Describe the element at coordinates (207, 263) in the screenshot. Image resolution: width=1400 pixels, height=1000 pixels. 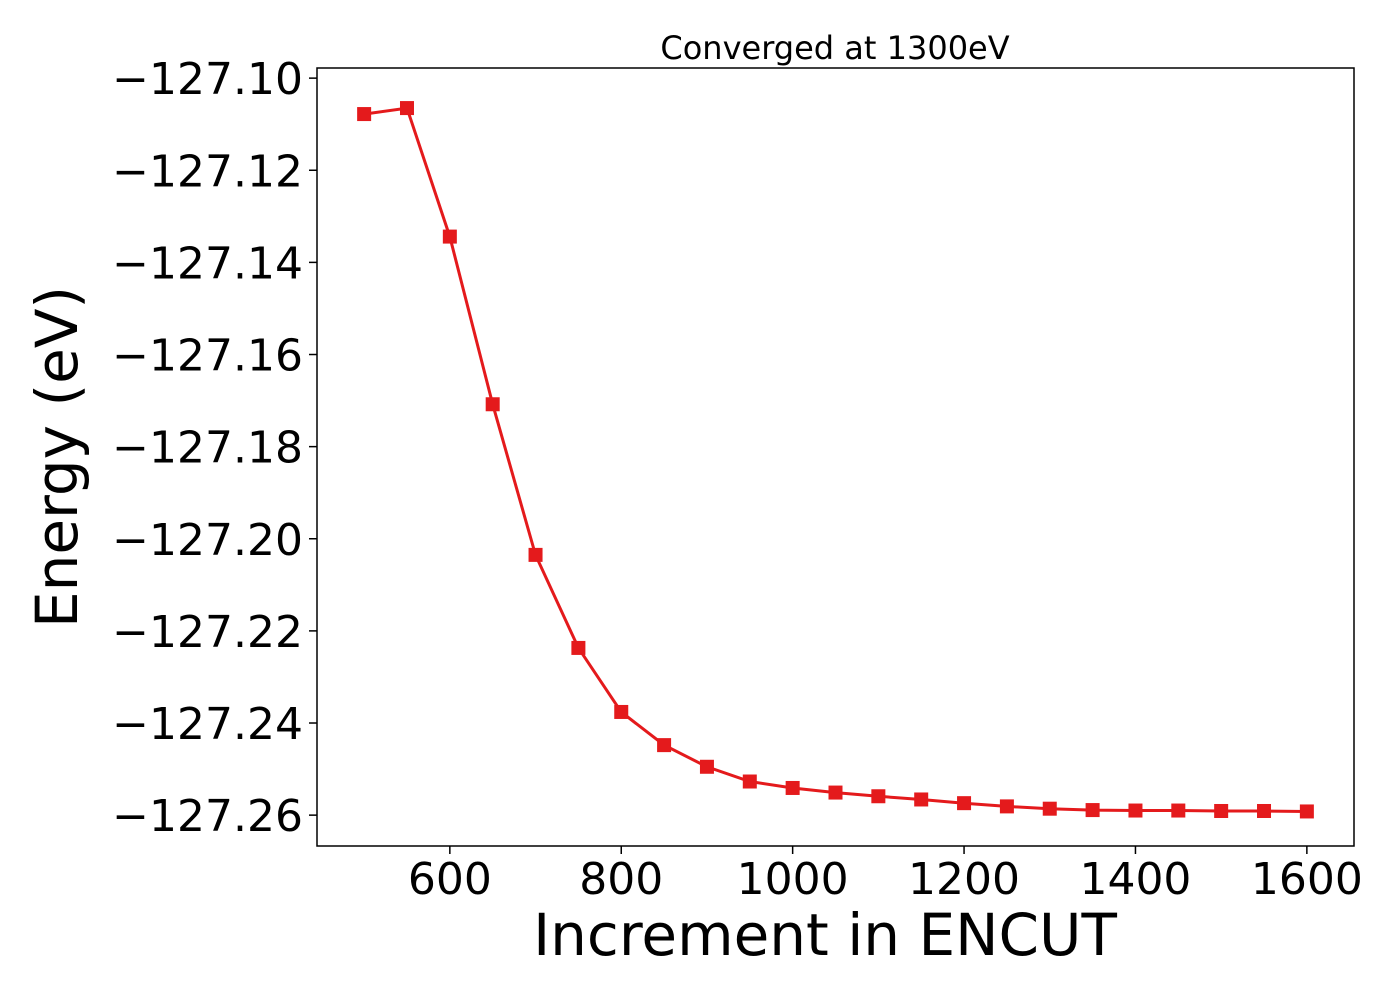
I see `y-tick-label: −127.14` at that location.